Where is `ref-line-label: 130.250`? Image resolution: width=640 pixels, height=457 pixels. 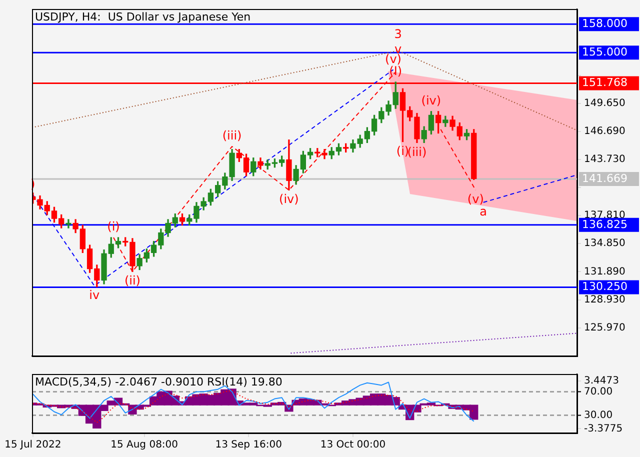 ref-line-label: 130.250 is located at coordinates (605, 287).